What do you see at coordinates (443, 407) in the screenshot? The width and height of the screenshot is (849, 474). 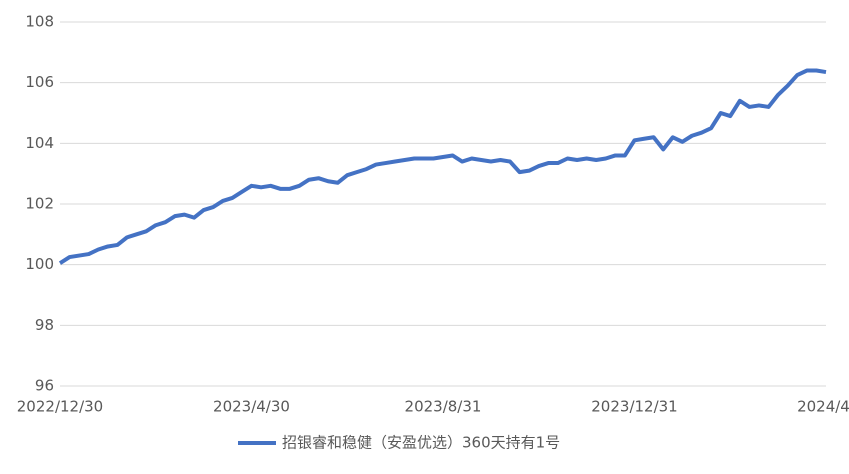 I see `x-tick-label: 2023/8/31` at bounding box center [443, 407].